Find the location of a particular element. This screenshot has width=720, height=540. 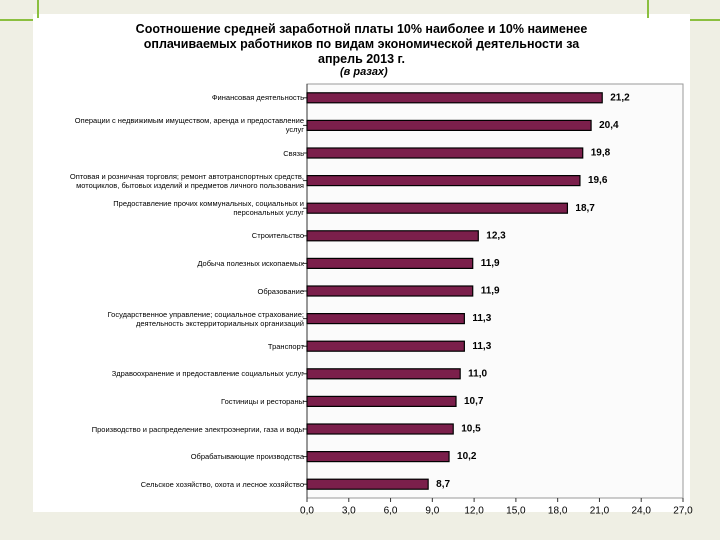

y-tick-label: Гостиницы и рестораны is located at coordinates (262, 401).